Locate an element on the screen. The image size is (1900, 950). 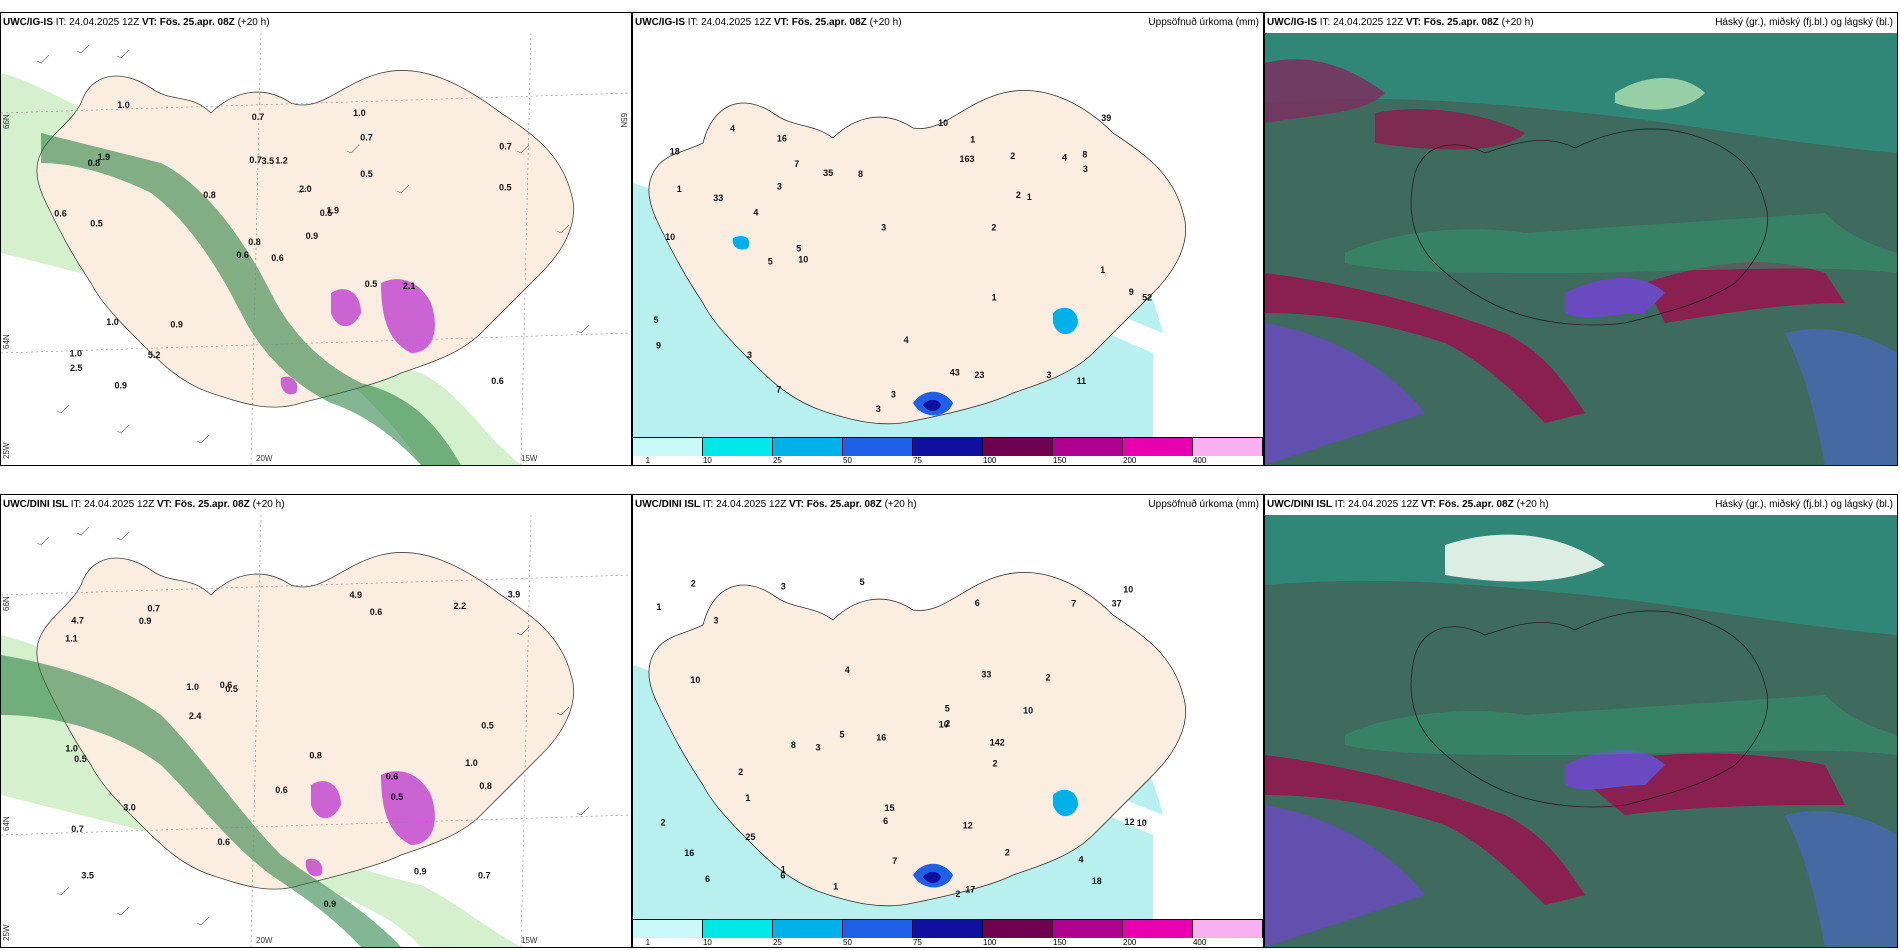
value-label: 2.1 is located at coordinates (409, 286).